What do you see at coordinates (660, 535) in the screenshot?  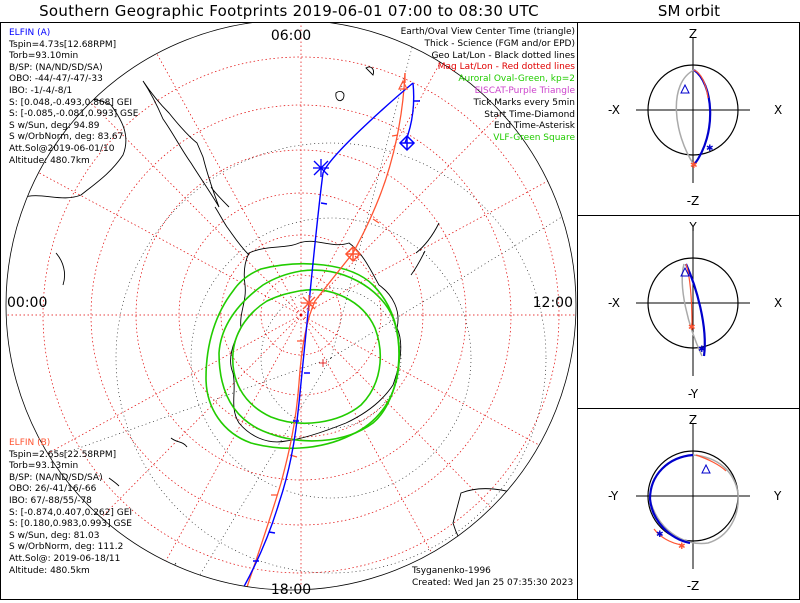 I see `asterisk-zy: ✱` at bounding box center [660, 535].